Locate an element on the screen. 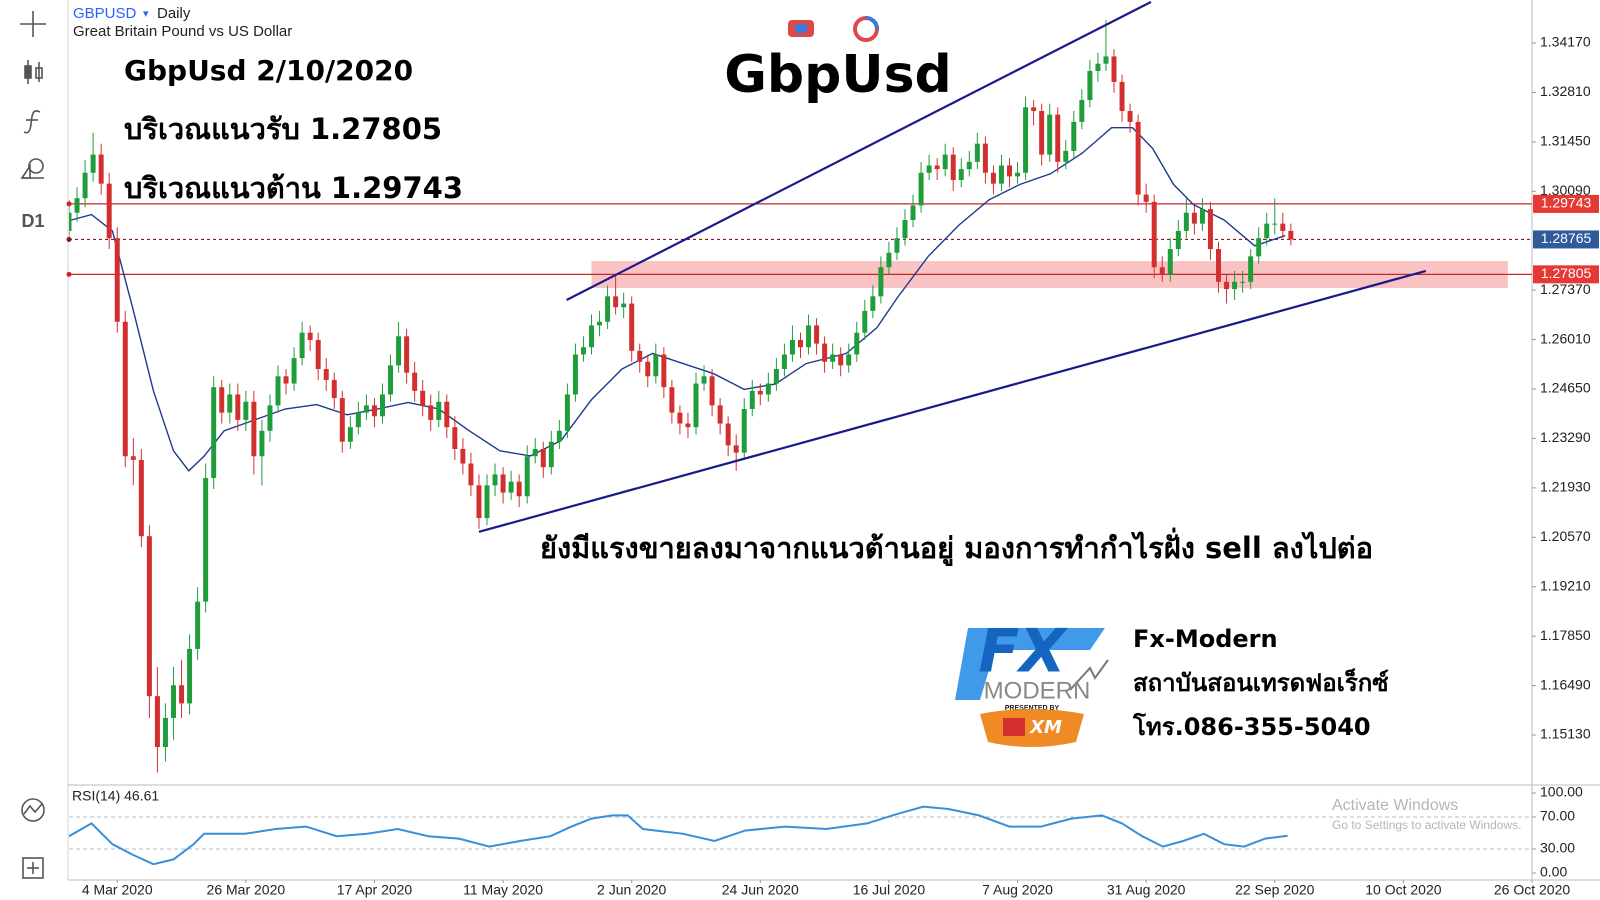  timeframe: Daily is located at coordinates (174, 13).